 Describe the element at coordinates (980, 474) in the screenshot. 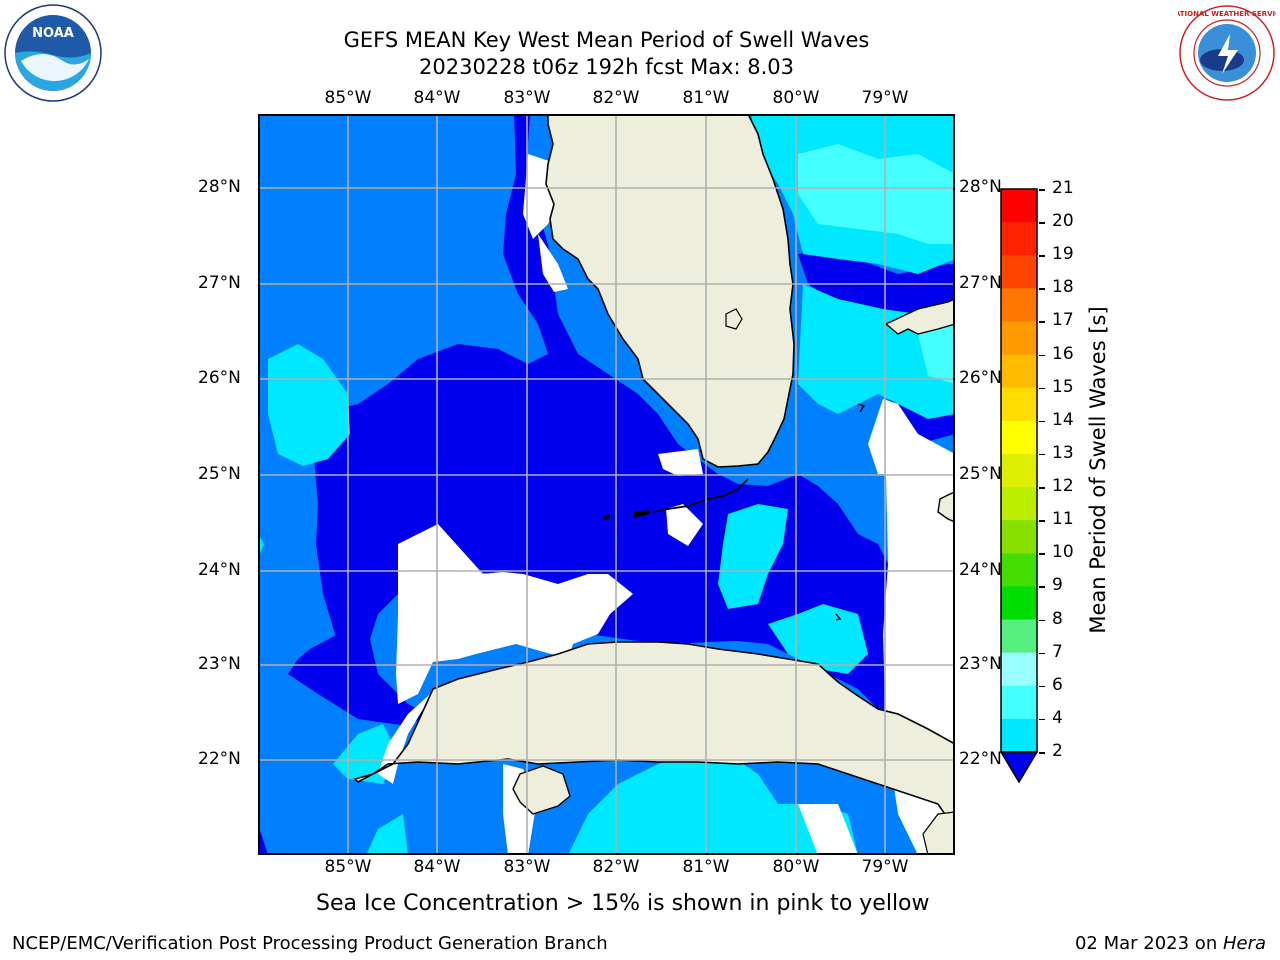

I see `lat-label-right: 25°N` at that location.